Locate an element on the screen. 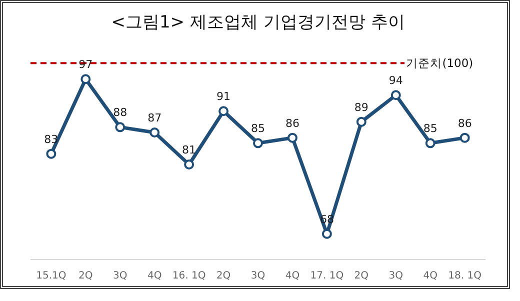 Image resolution: width=520 pixels, height=301 pixels. data-label: 68 is located at coordinates (327, 219).